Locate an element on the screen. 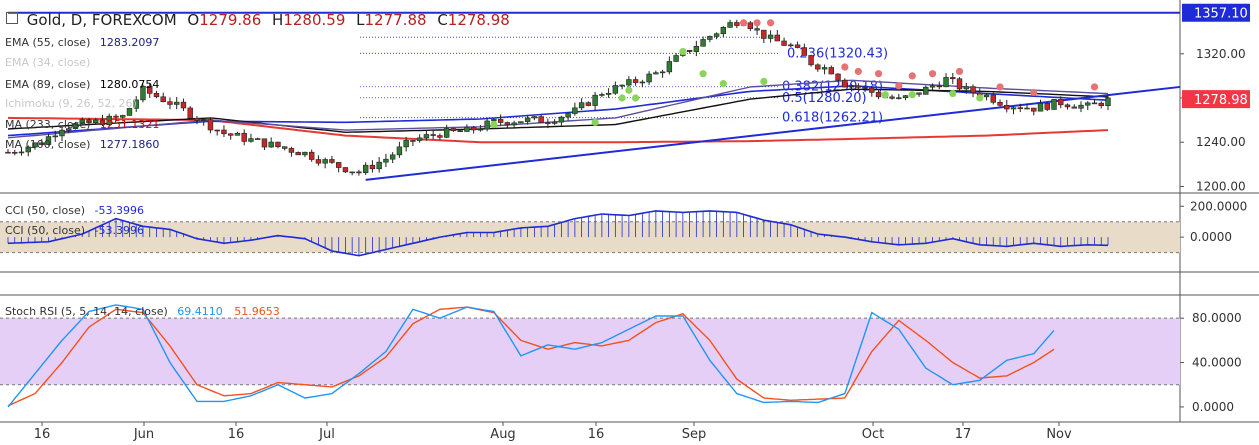 The image size is (1259, 445). support-trendline is located at coordinates (773, 133).